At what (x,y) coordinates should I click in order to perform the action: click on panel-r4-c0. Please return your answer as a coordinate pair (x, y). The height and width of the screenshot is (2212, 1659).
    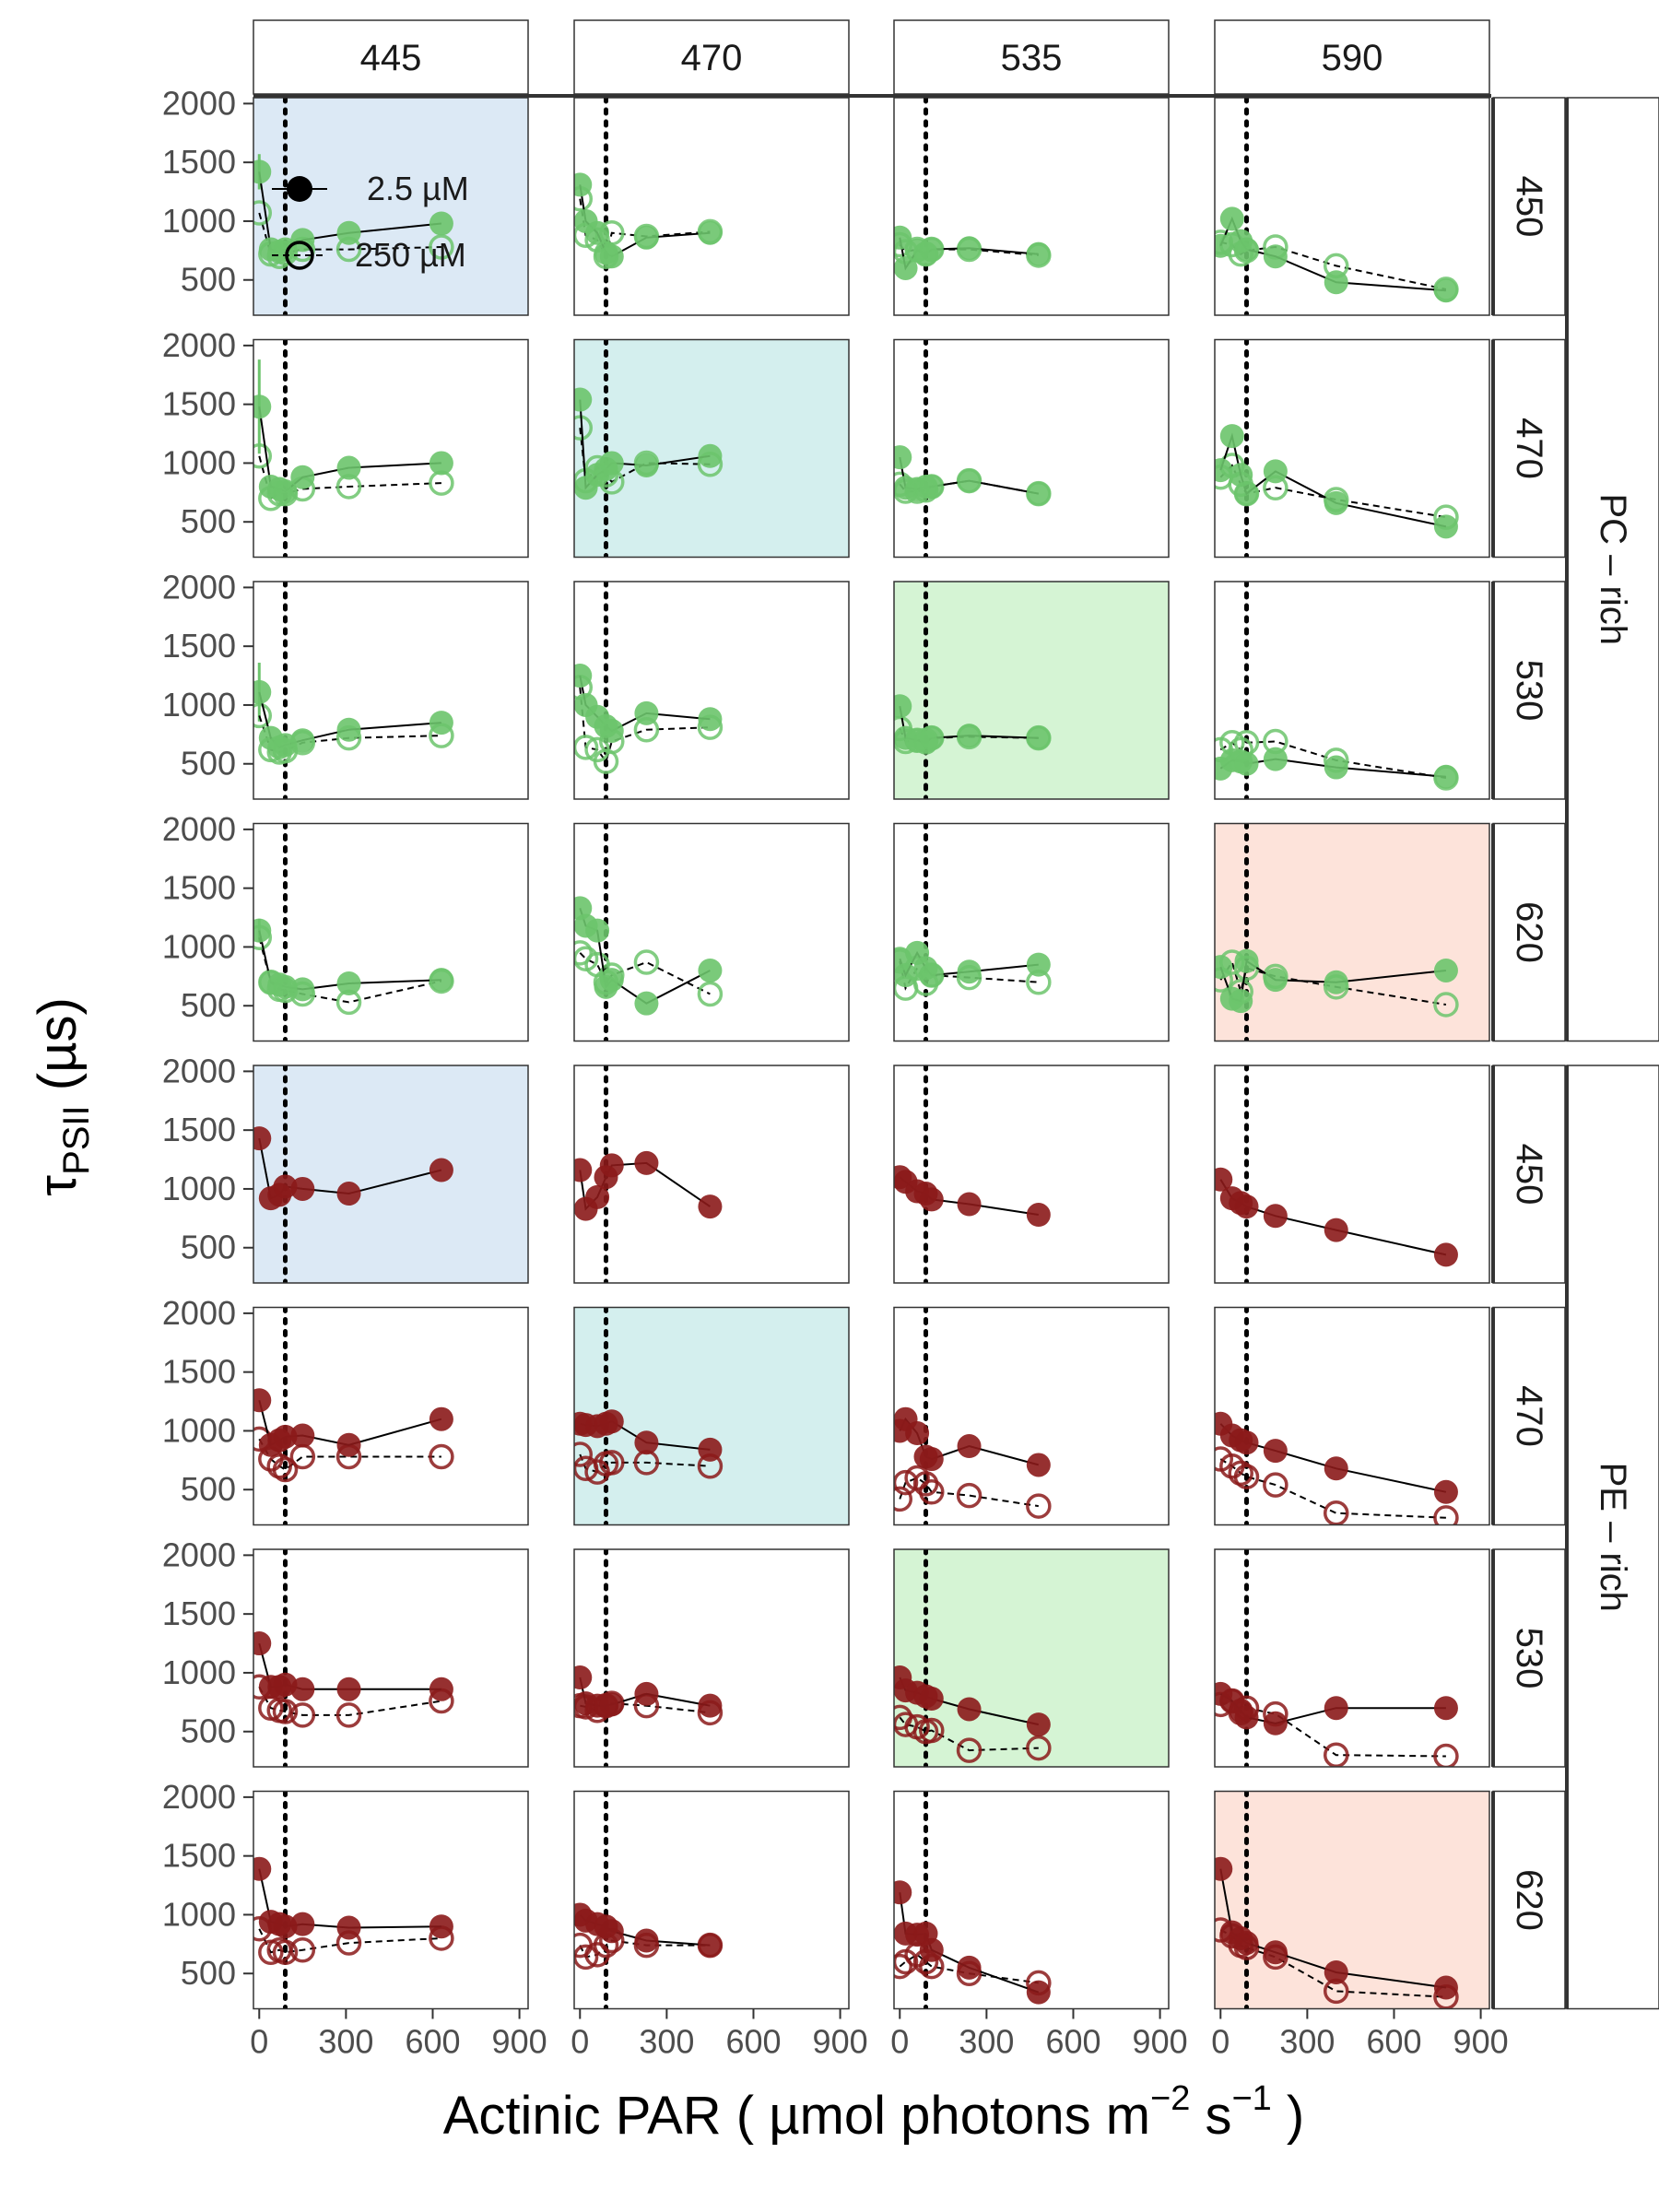
    Looking at the image, I should click on (391, 1174).